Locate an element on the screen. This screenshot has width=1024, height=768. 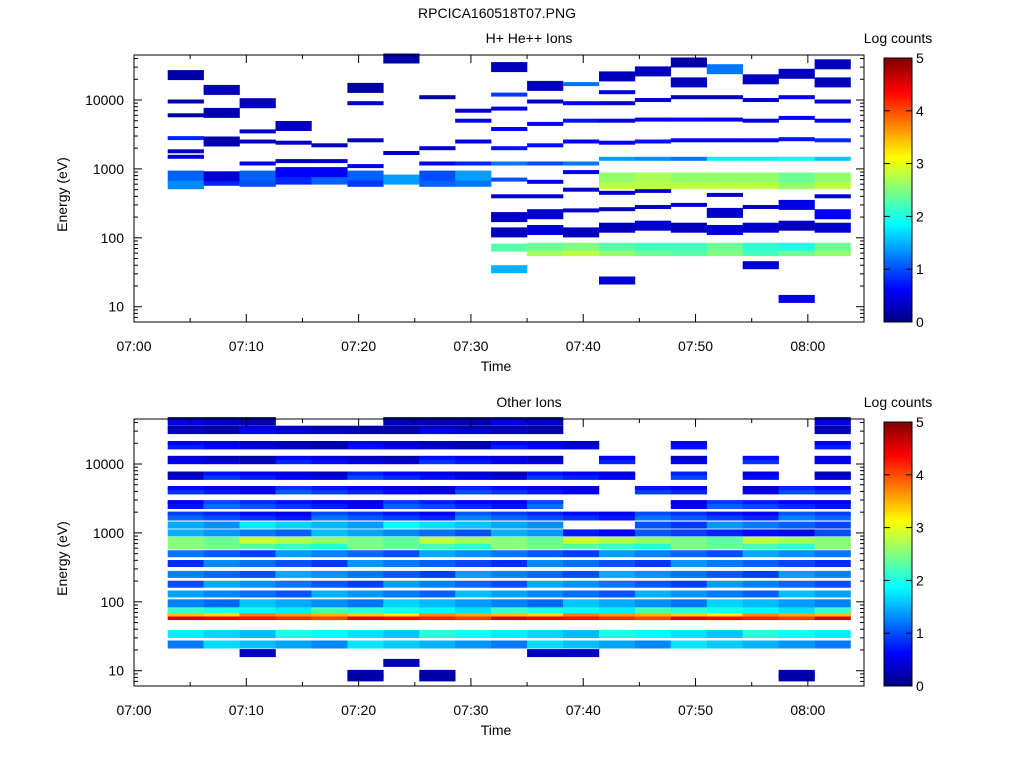
x-tick-label: 07:00 is located at coordinates (133, 346).